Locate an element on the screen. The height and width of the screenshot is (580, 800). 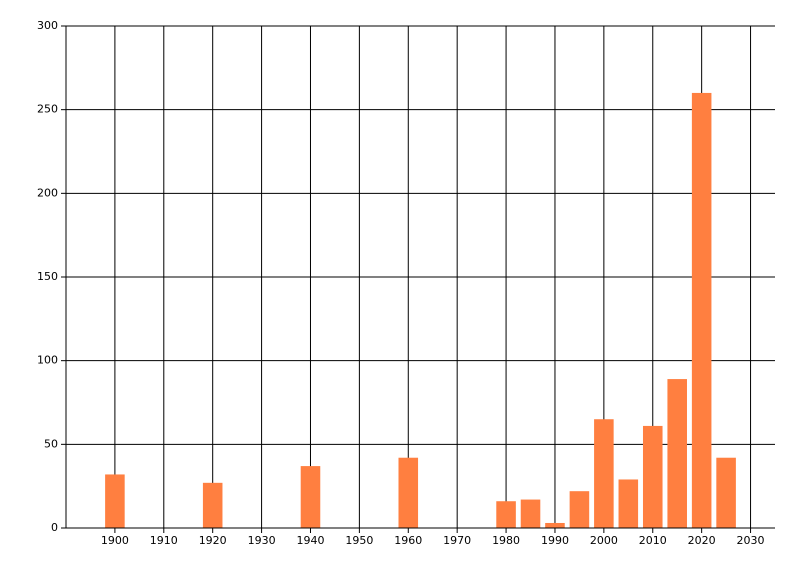
x-tick-label: 2020 is located at coordinates (702, 540).